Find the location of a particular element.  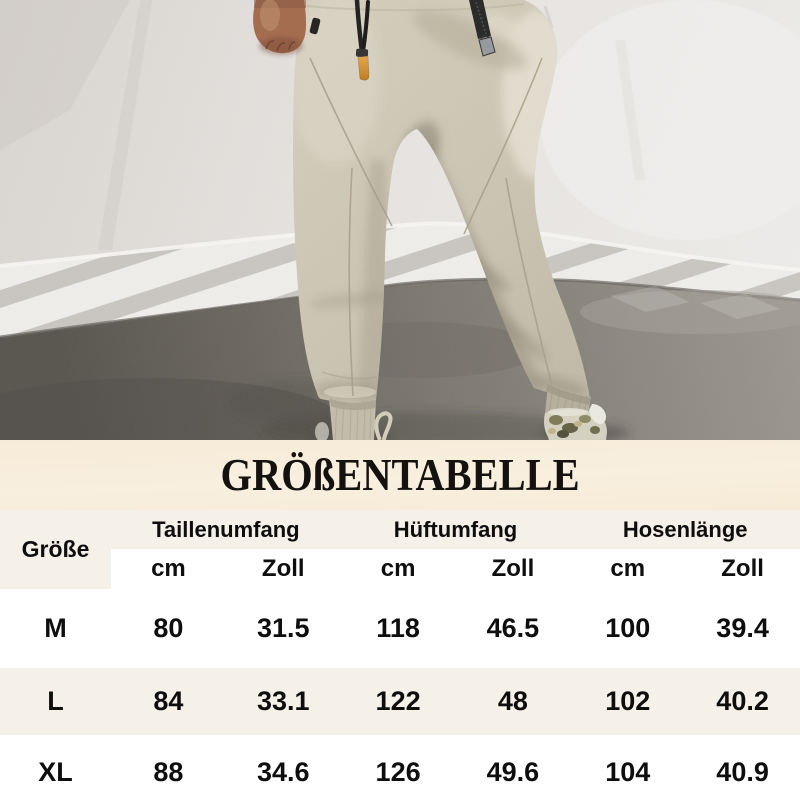

value-cell: 102 is located at coordinates (628, 701).